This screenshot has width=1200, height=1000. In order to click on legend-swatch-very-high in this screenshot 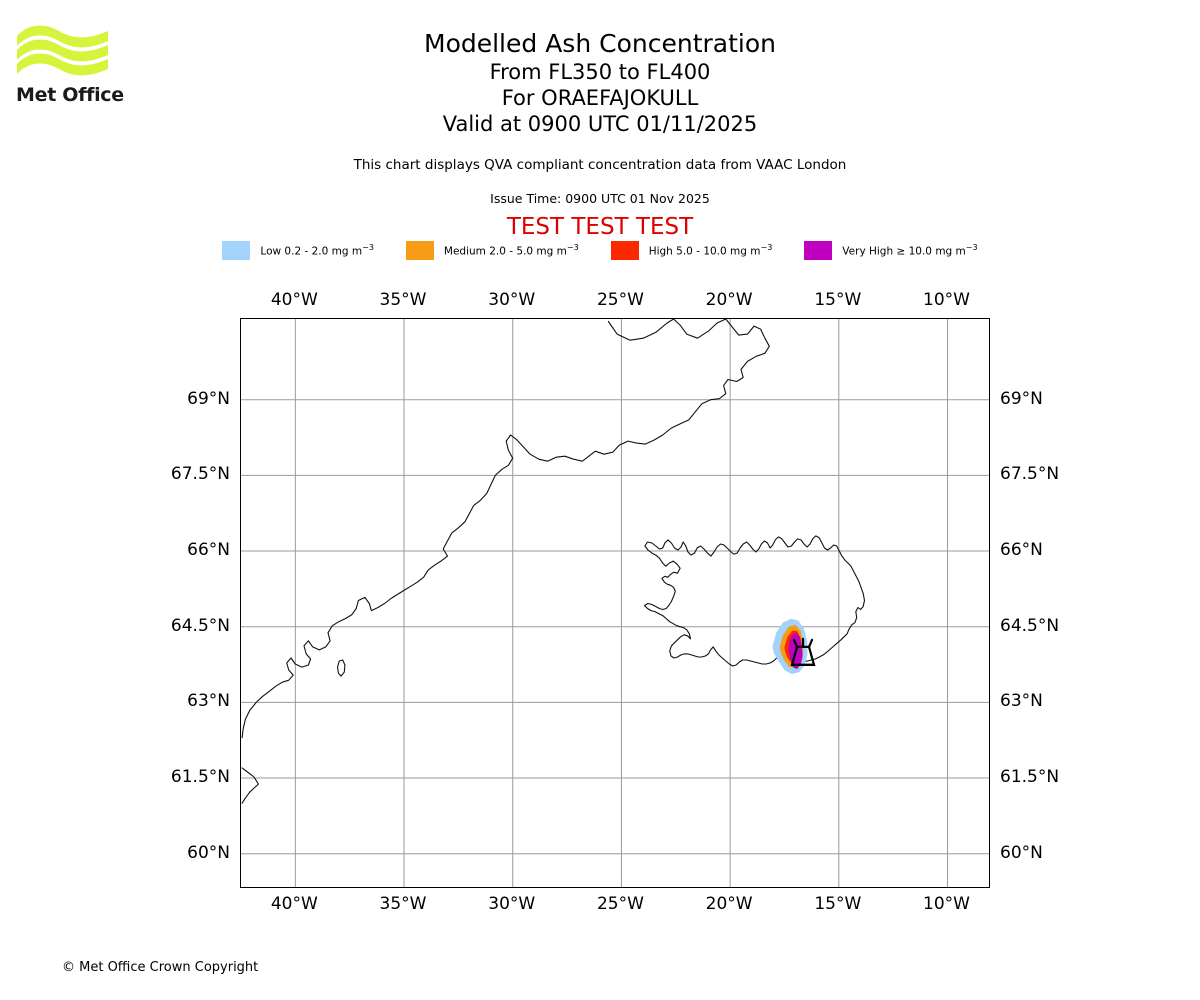, I will do `click(818, 250)`.